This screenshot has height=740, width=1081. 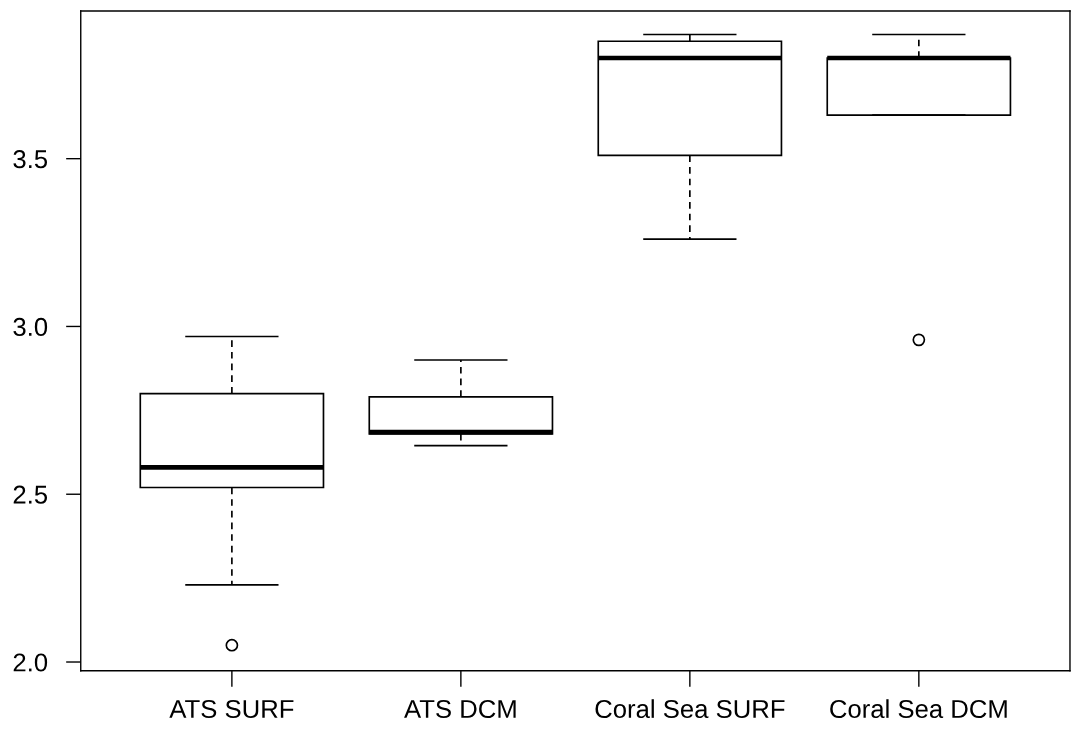 I want to click on x-tick-label: Coral Sea DCM, so click(x=918, y=709).